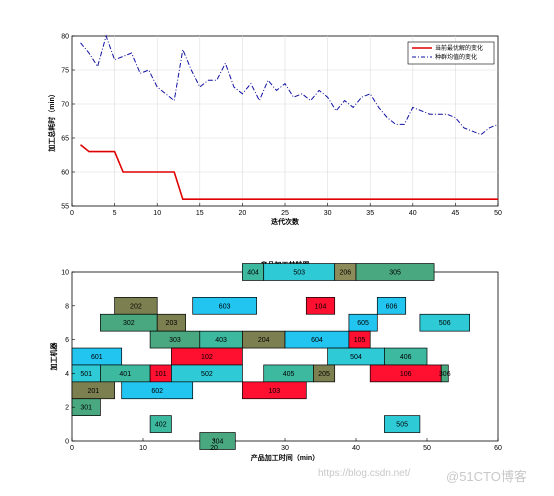  I want to click on task-bar: 203, so click(171, 322).